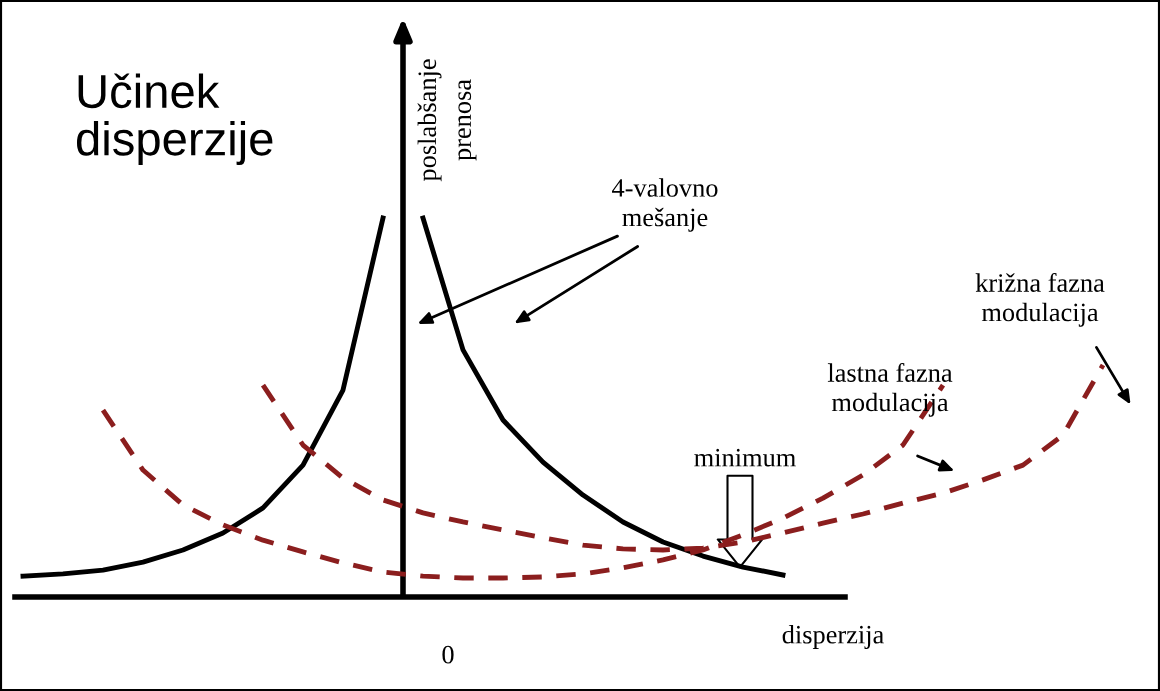 Image resolution: width=1160 pixels, height=691 pixels. Describe the element at coordinates (833, 637) in the screenshot. I see `x-axis-title: disperzija` at that location.